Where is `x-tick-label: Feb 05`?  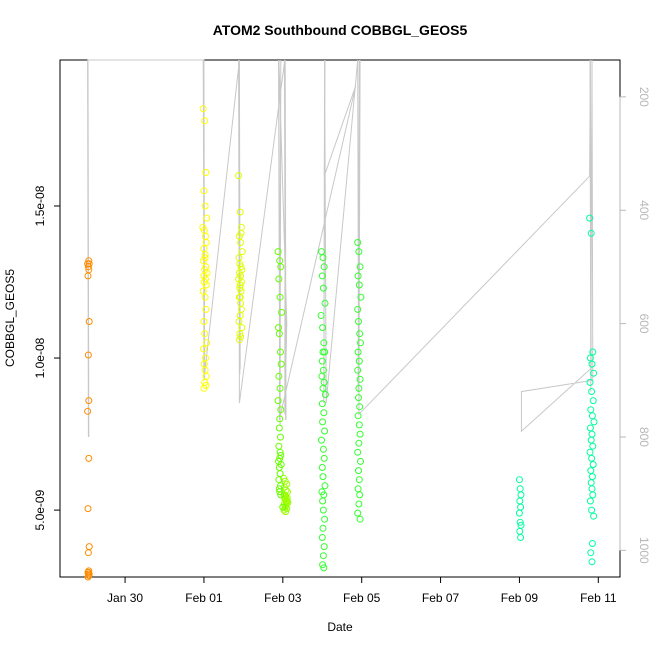
x-tick-label: Feb 05 is located at coordinates (362, 598).